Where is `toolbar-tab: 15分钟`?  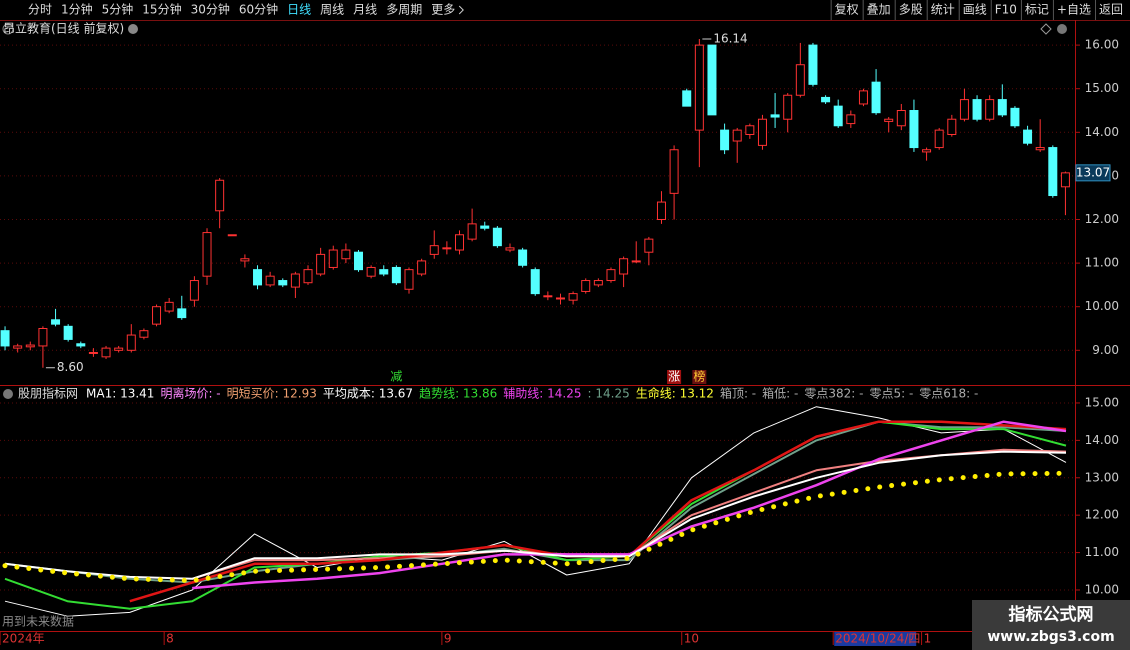 toolbar-tab: 15分钟 is located at coordinates (161, 9).